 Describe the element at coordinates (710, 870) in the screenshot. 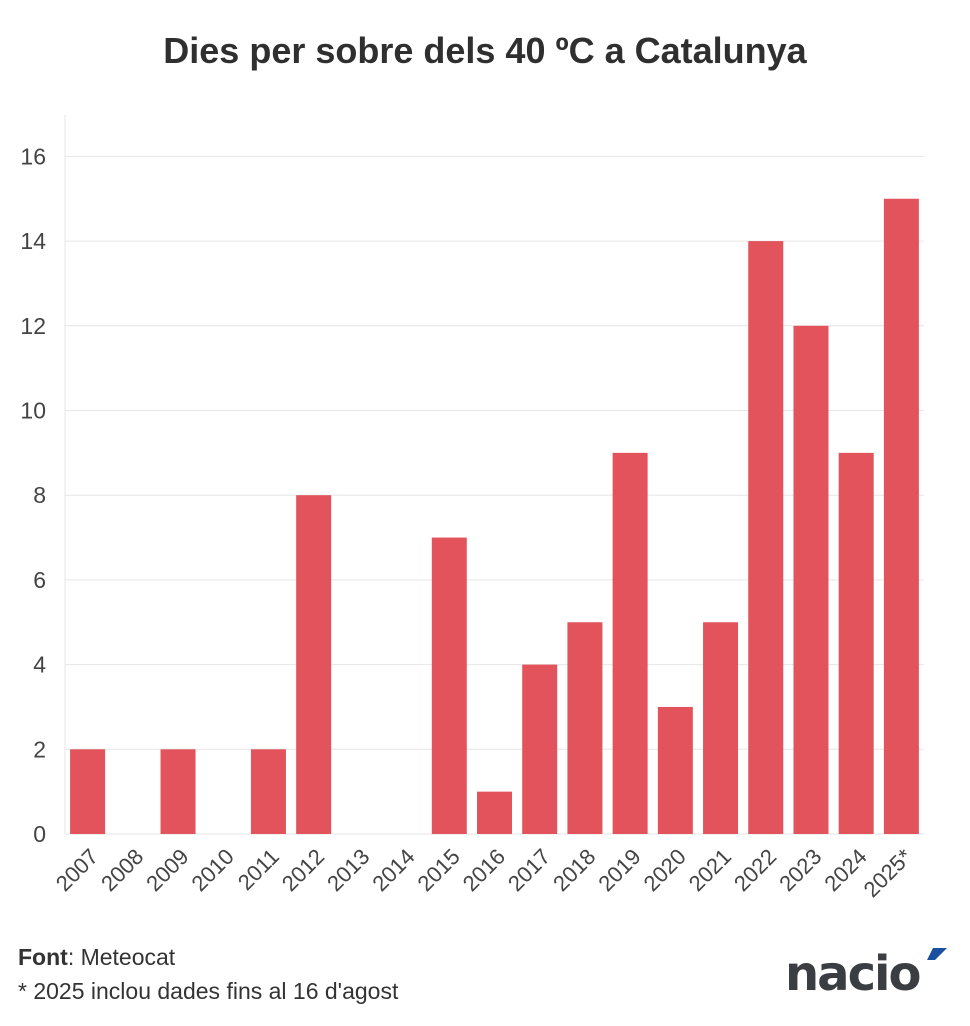

I see `x-tick-label: 2021` at that location.